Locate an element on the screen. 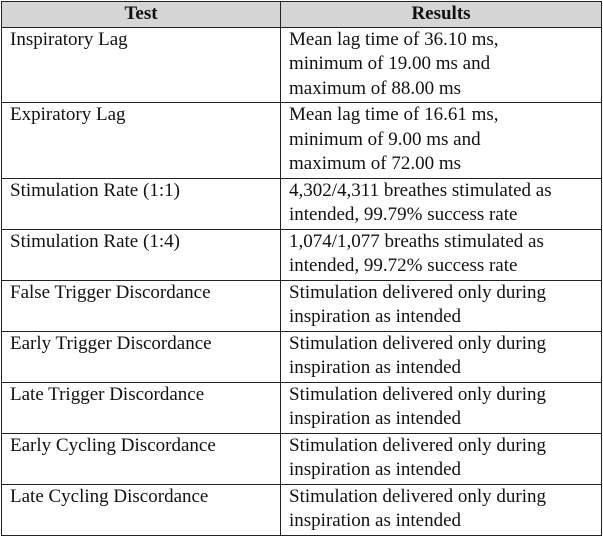 This screenshot has width=603, height=536. result-line: maximum of 72.00 ms is located at coordinates (375, 163).